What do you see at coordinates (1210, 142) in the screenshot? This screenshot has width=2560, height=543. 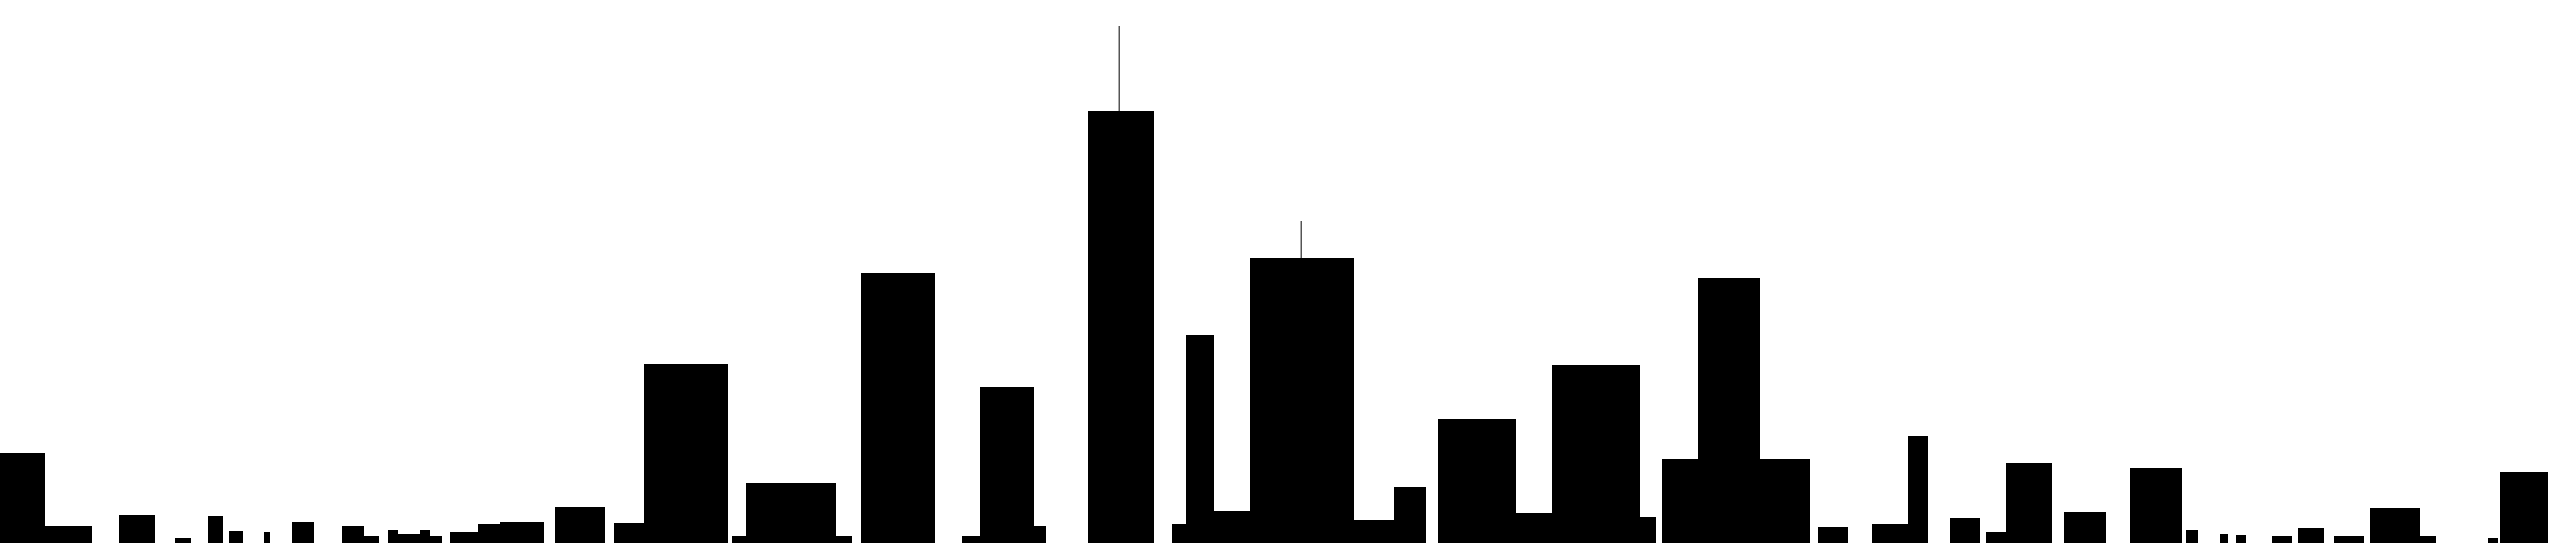 I see `antenna-group` at bounding box center [1210, 142].